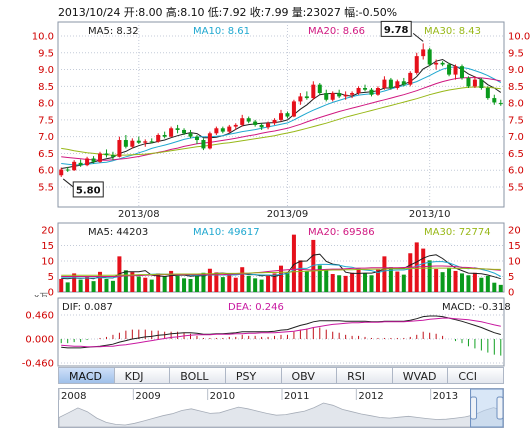 The height and width of the screenshot is (431, 531). What do you see at coordinates (147, 396) in the screenshot?
I see `overview-year-label: 2009` at bounding box center [147, 396].